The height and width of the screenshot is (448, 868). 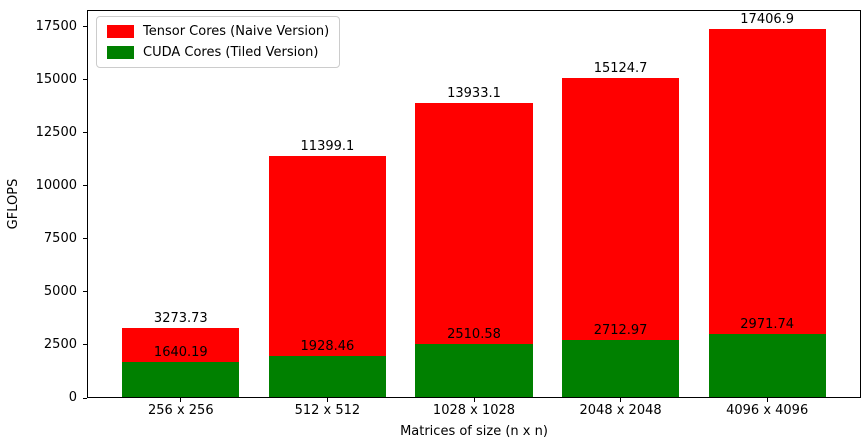 What do you see at coordinates (474, 93) in the screenshot?
I see `bar-value-label: 13933.1` at bounding box center [474, 93].